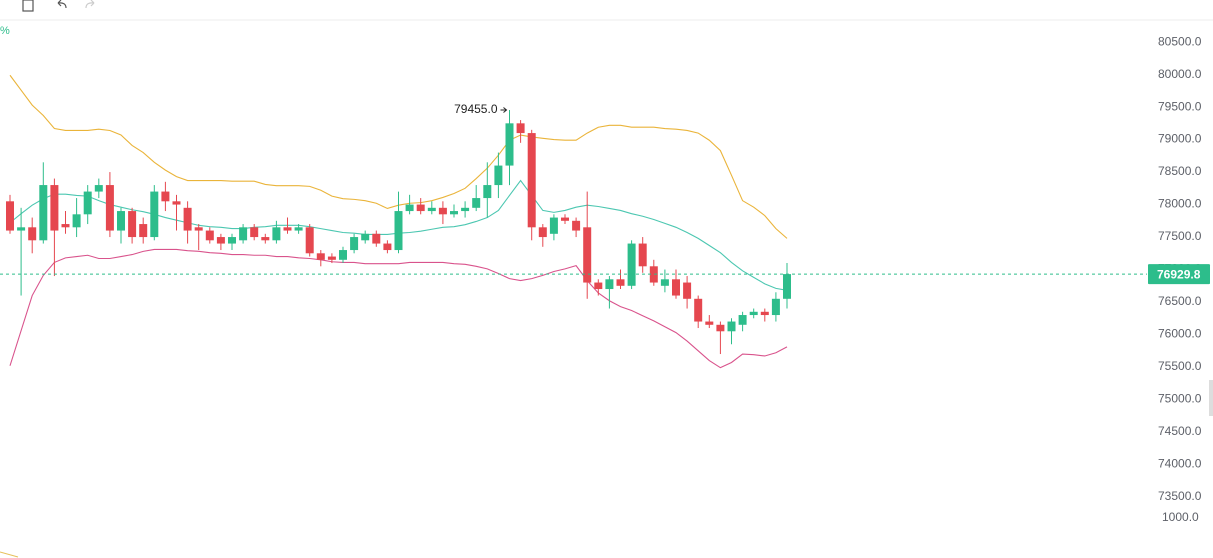 The image size is (1213, 558). Describe the element at coordinates (1180, 431) in the screenshot. I see `y-tick-label: 74500.0` at that location.